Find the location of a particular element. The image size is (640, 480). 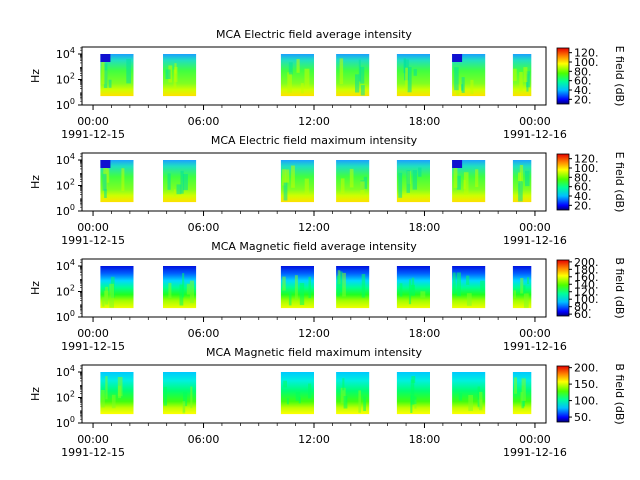

colorbar-tick-label: 40. is located at coordinates (583, 196).